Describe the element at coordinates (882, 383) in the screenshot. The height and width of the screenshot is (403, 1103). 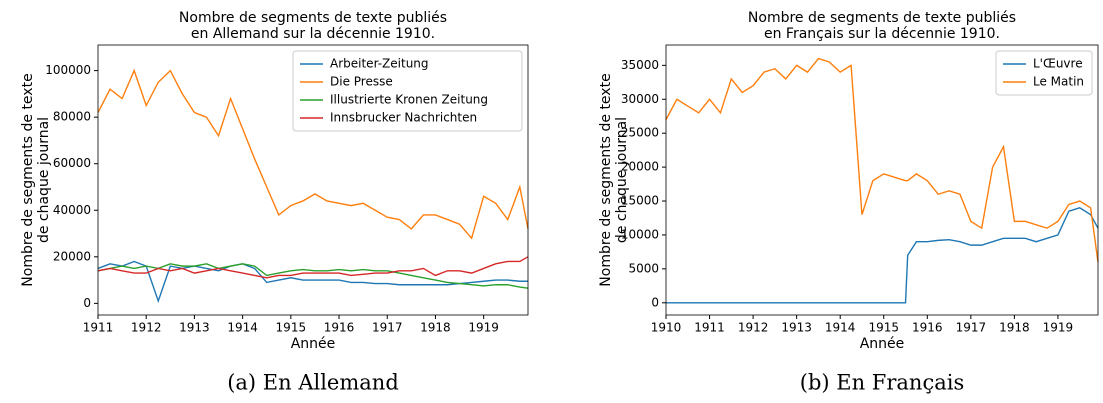
I see `caption: (b) En Français` at that location.